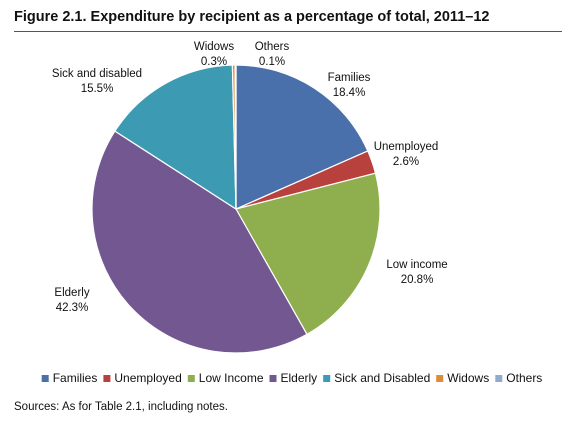  I want to click on legend-label: Unemployed, so click(147, 378).